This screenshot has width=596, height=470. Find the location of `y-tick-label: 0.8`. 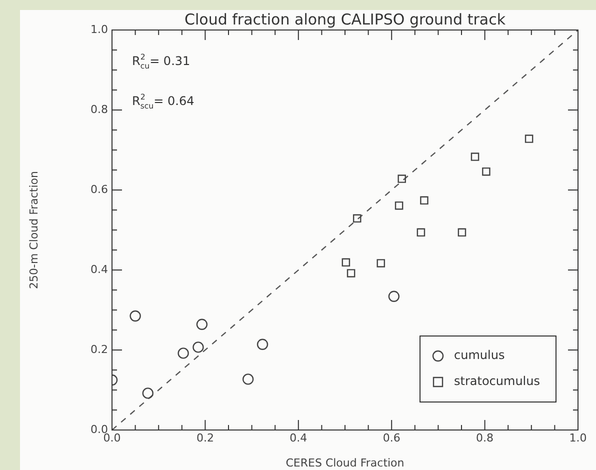

y-tick-label: 0.8 is located at coordinates (99, 109).